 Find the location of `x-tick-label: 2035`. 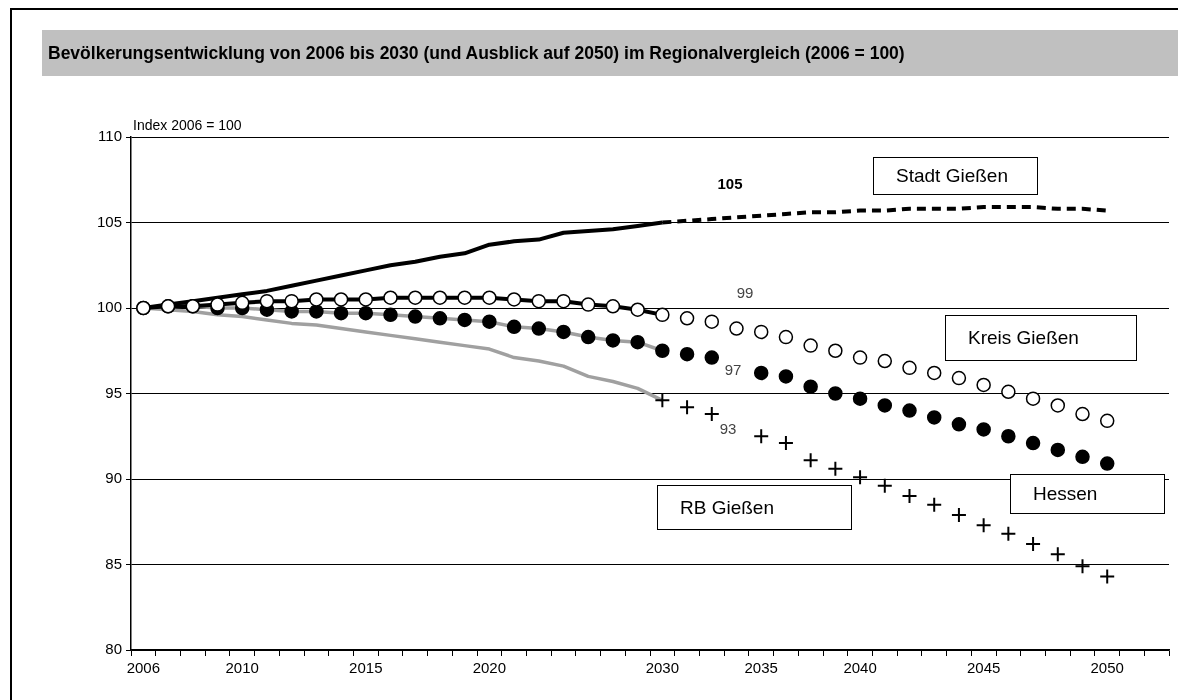

x-tick-label: 2035 is located at coordinates (761, 668).